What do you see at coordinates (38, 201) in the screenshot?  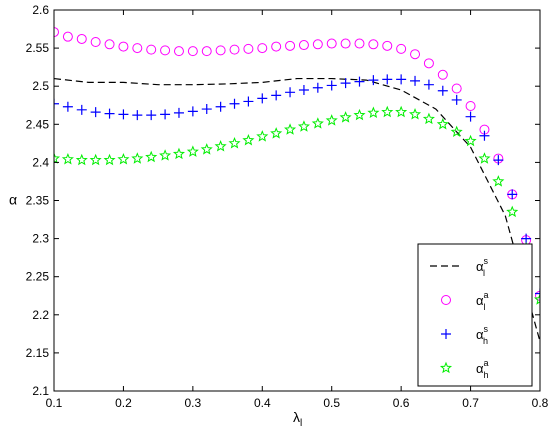 I see `y-tick-label: 2.35` at bounding box center [38, 201].